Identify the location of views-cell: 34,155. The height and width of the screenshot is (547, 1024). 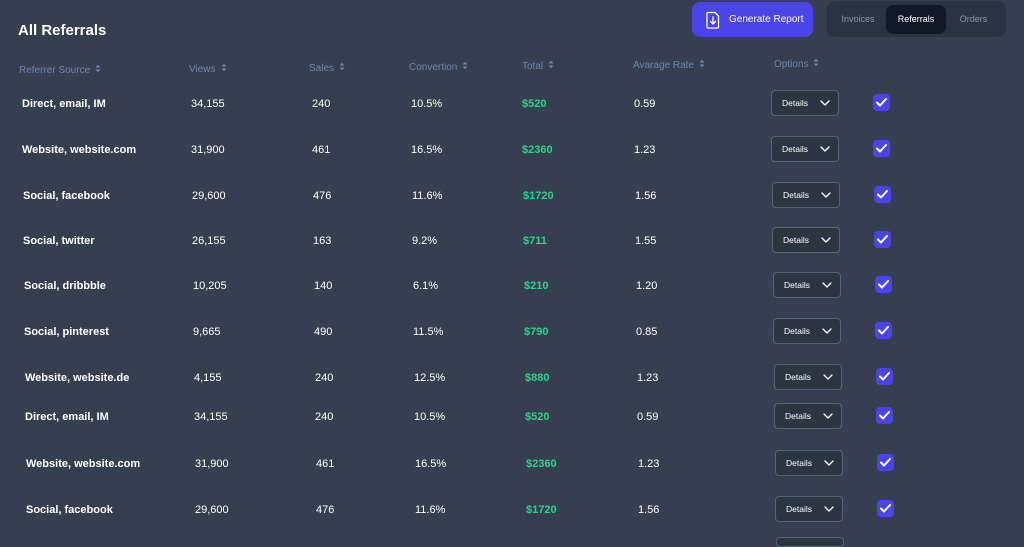
(208, 104).